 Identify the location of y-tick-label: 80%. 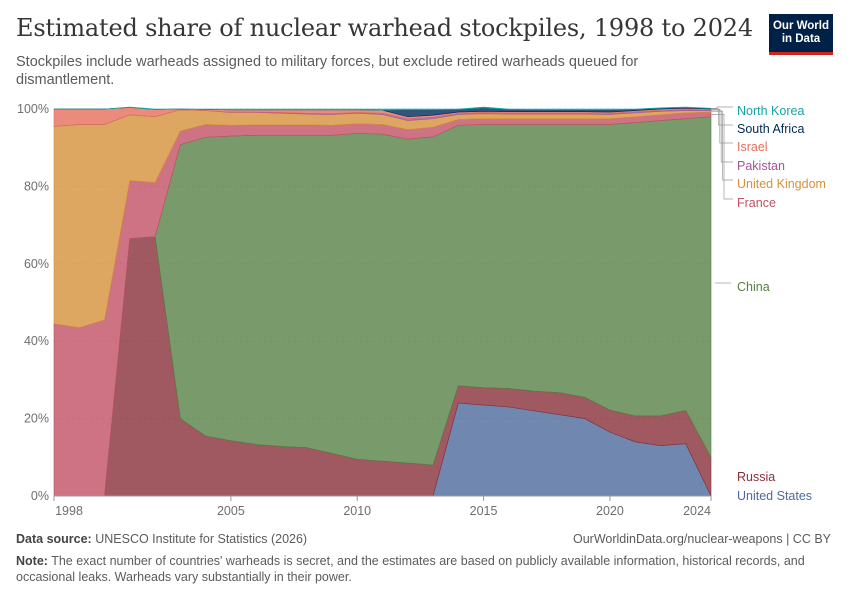
(36, 186).